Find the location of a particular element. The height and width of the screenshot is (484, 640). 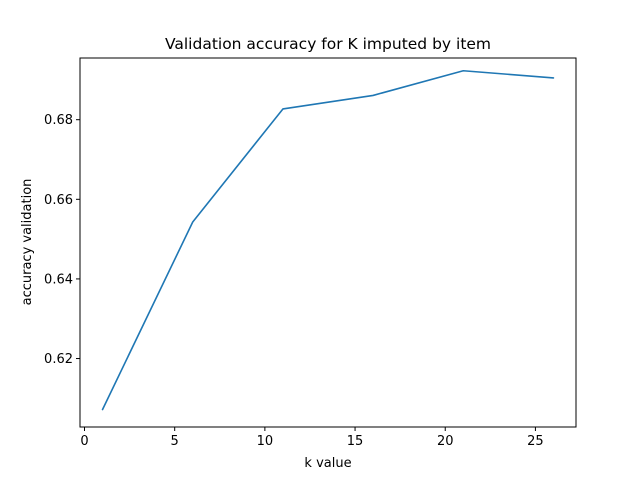

y-tick-label: 0.68 is located at coordinates (58, 120).